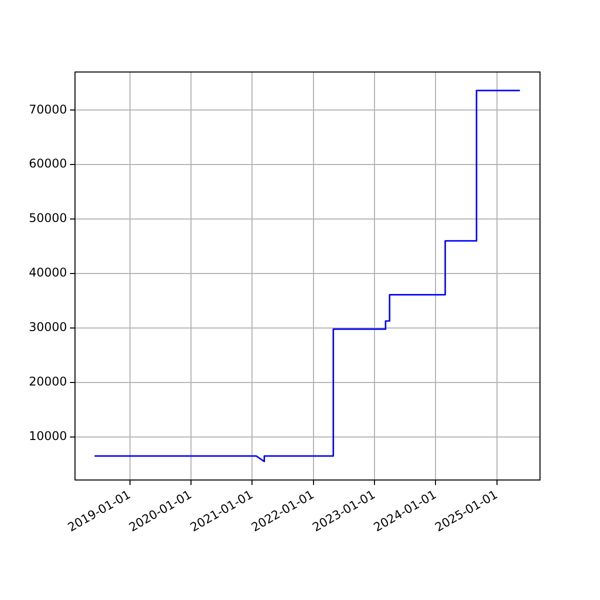 The height and width of the screenshot is (600, 600). I want to click on y-tick-label: 30000, so click(47, 327).